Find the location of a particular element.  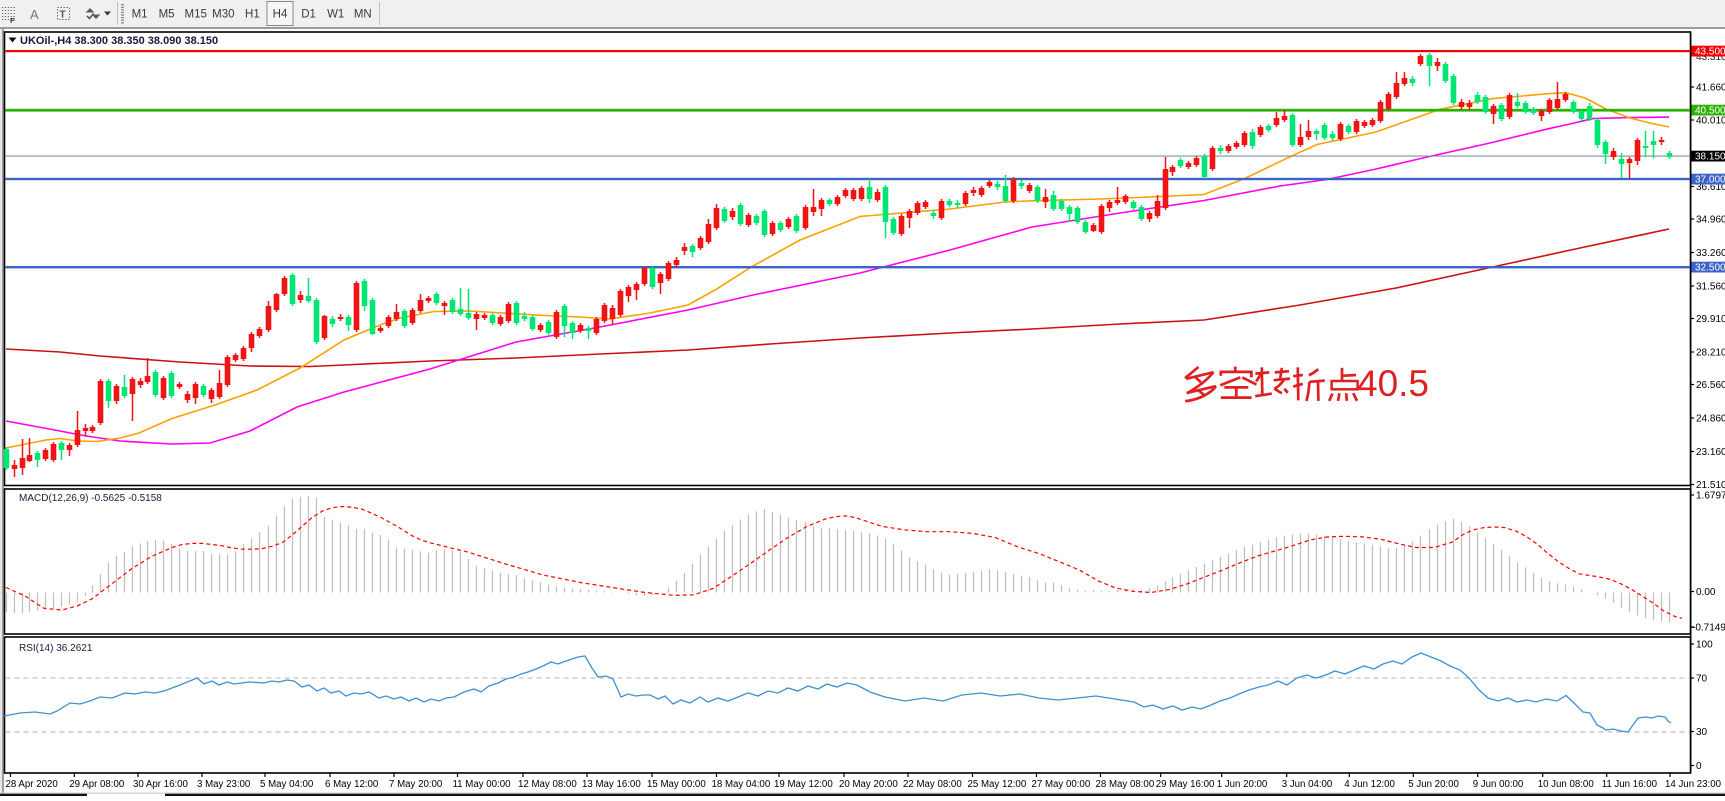

svg-text: 23.160 is located at coordinates (1710, 452).